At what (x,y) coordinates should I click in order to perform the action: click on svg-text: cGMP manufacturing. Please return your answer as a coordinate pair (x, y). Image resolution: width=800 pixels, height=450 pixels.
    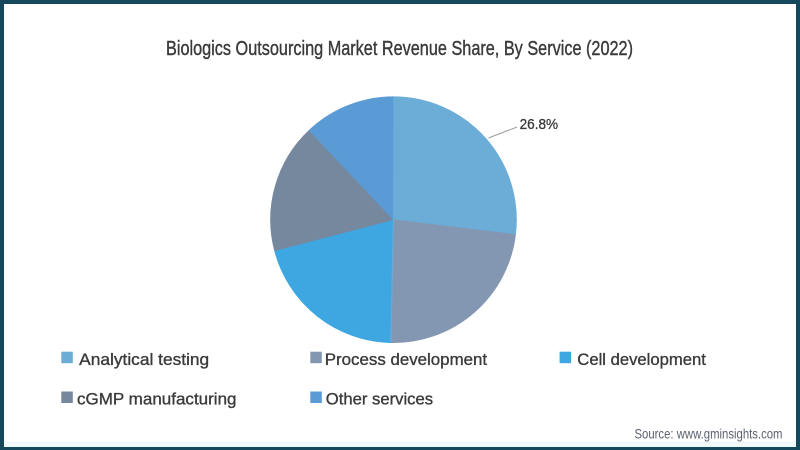
    Looking at the image, I should click on (157, 399).